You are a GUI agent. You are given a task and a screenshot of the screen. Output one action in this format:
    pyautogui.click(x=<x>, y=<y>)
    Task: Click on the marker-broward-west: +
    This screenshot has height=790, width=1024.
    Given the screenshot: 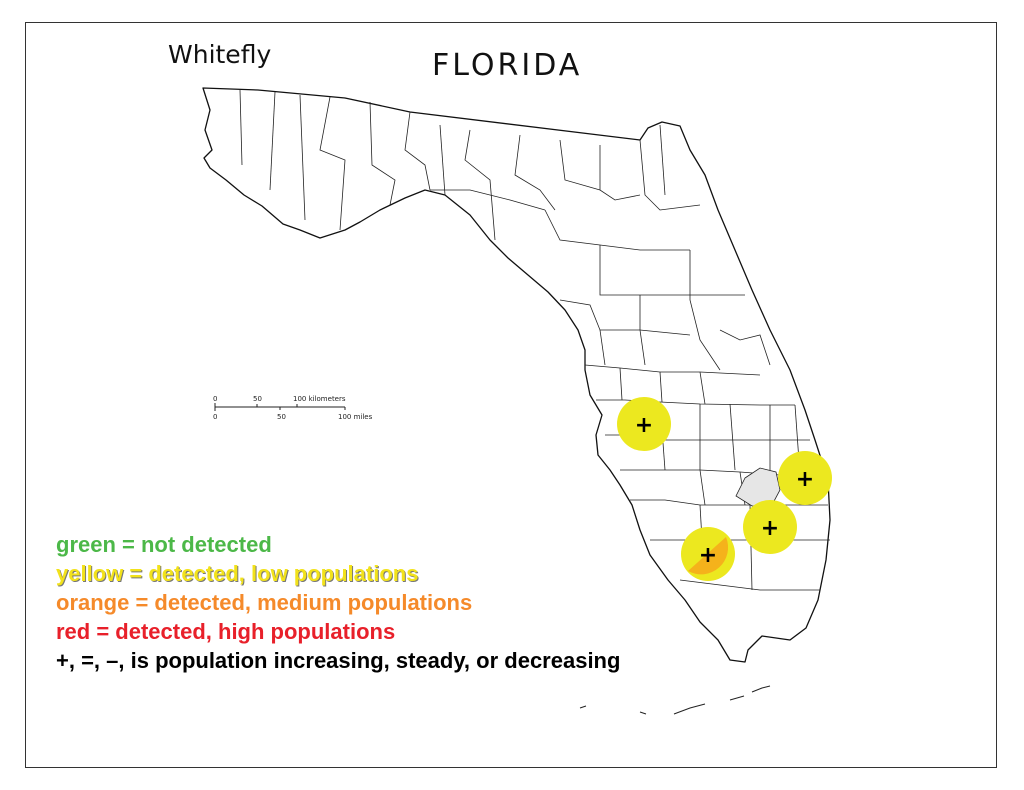 What is the action you would take?
    pyautogui.click(x=770, y=527)
    